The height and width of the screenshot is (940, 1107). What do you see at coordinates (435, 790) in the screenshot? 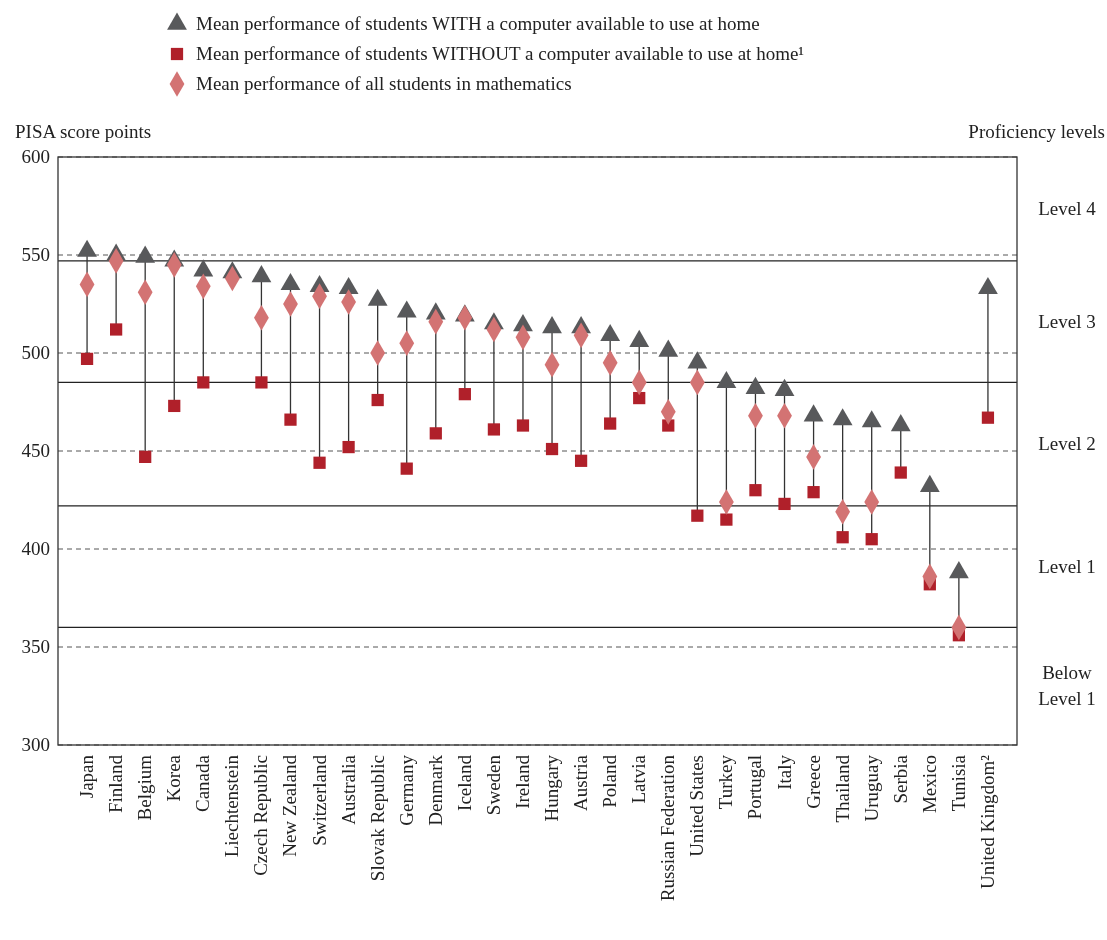
I see `x-tick-label: Denmark` at bounding box center [435, 790].